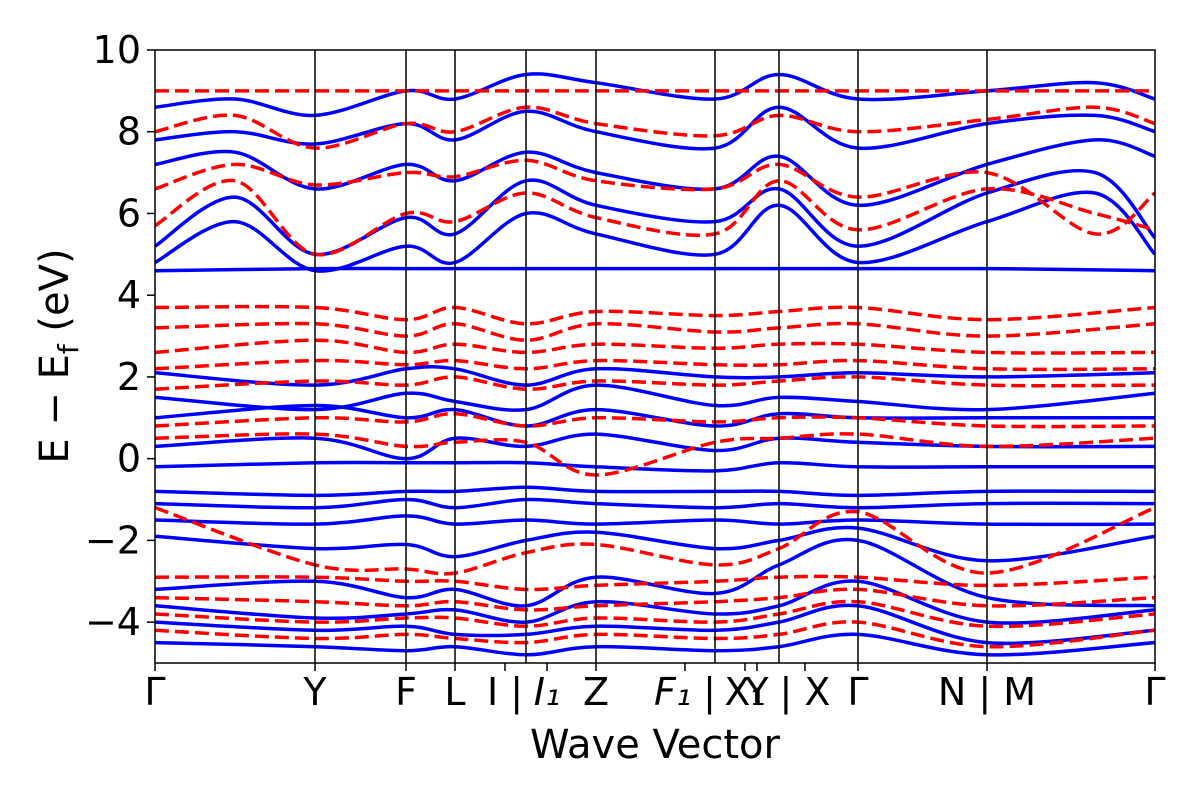 The image size is (1200, 800). I want to click on y-axis-title-unit: (eV), so click(55, 296).